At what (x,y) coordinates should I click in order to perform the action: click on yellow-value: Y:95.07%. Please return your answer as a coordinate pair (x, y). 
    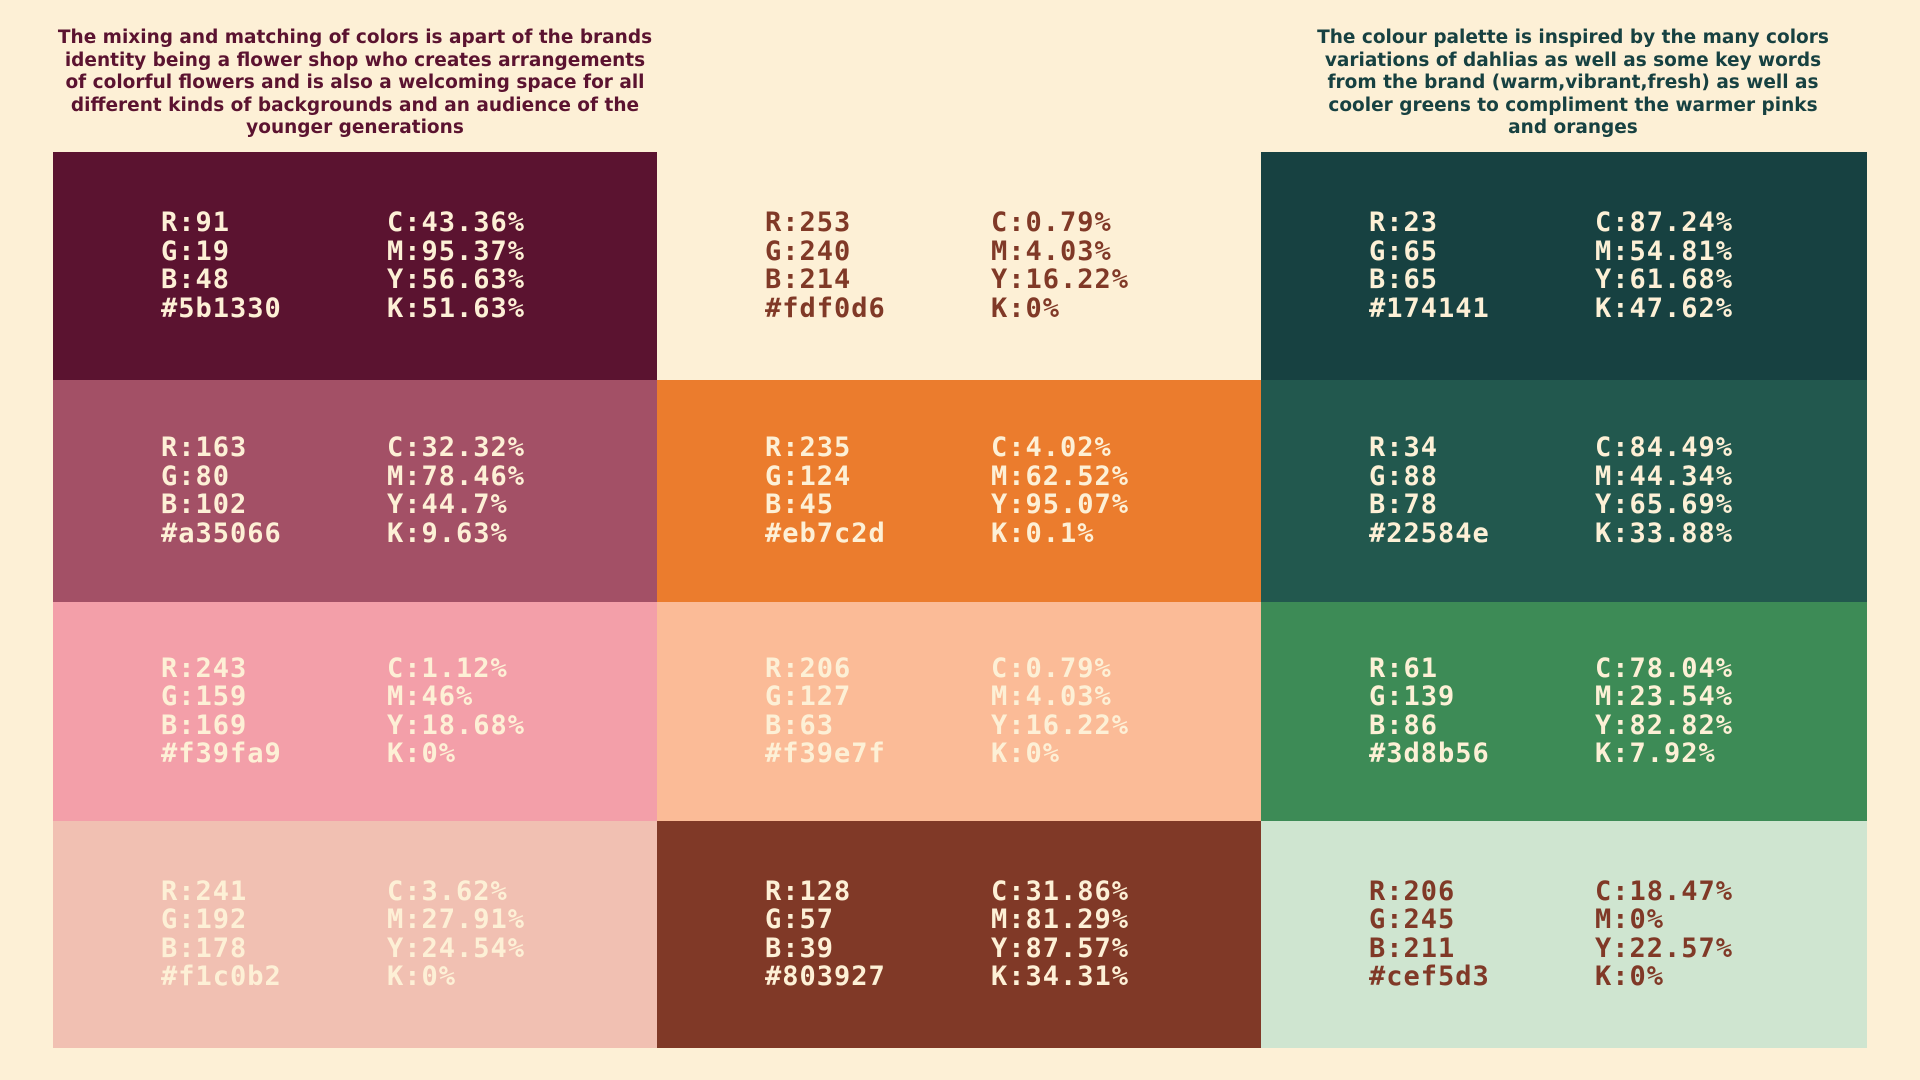
    Looking at the image, I should click on (1060, 504).